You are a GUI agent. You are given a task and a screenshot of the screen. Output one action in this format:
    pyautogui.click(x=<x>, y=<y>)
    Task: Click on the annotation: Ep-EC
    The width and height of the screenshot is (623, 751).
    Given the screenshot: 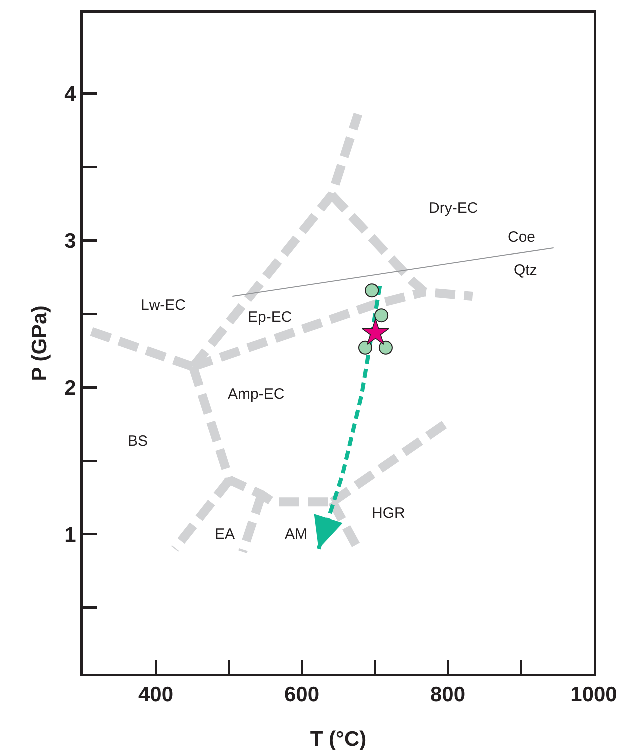 What is the action you would take?
    pyautogui.click(x=270, y=317)
    